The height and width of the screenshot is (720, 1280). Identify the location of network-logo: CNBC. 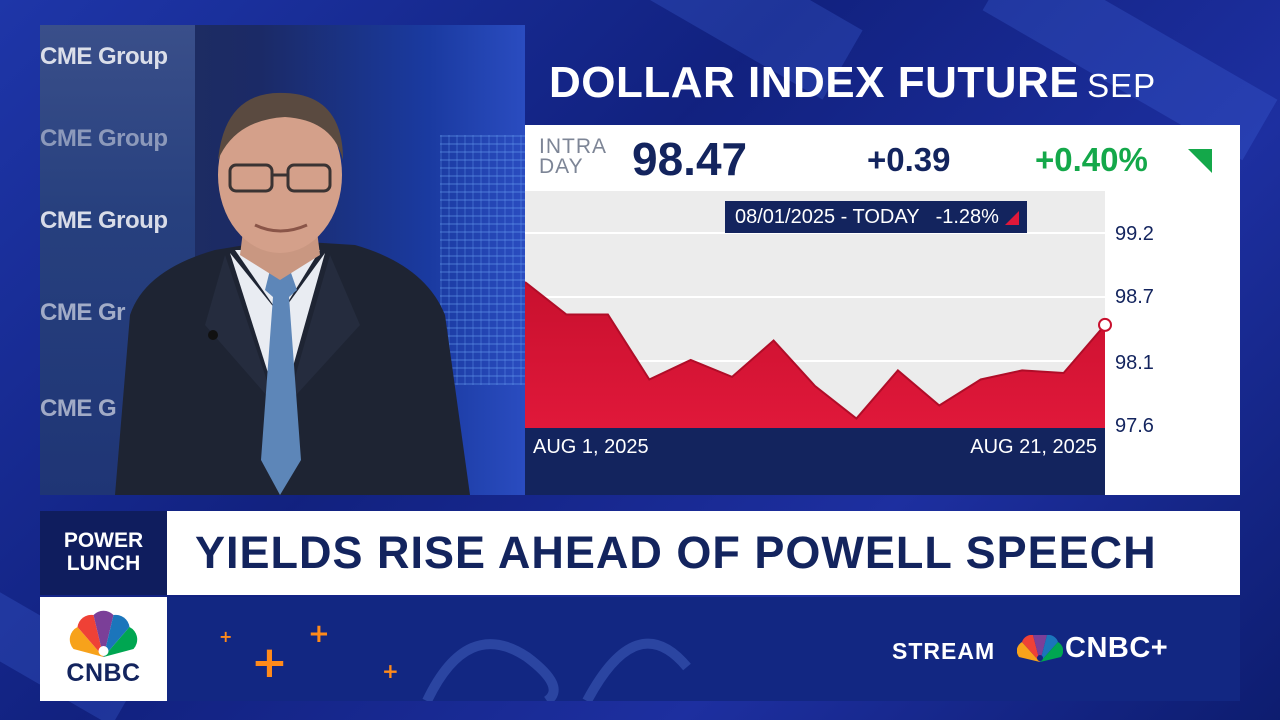
(103, 649).